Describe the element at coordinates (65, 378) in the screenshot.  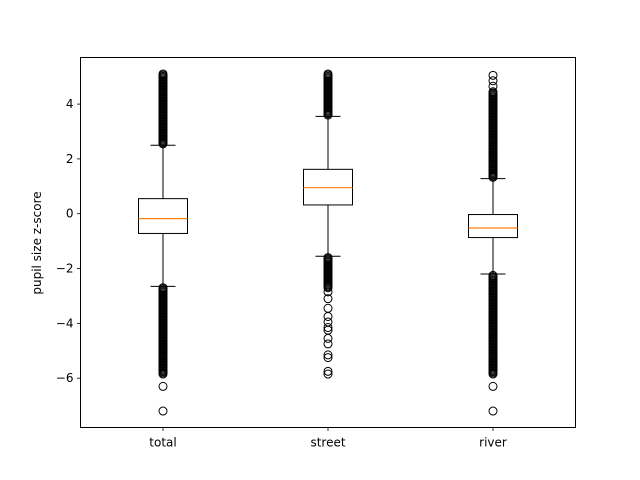
I see `y-tick-label: −6` at that location.